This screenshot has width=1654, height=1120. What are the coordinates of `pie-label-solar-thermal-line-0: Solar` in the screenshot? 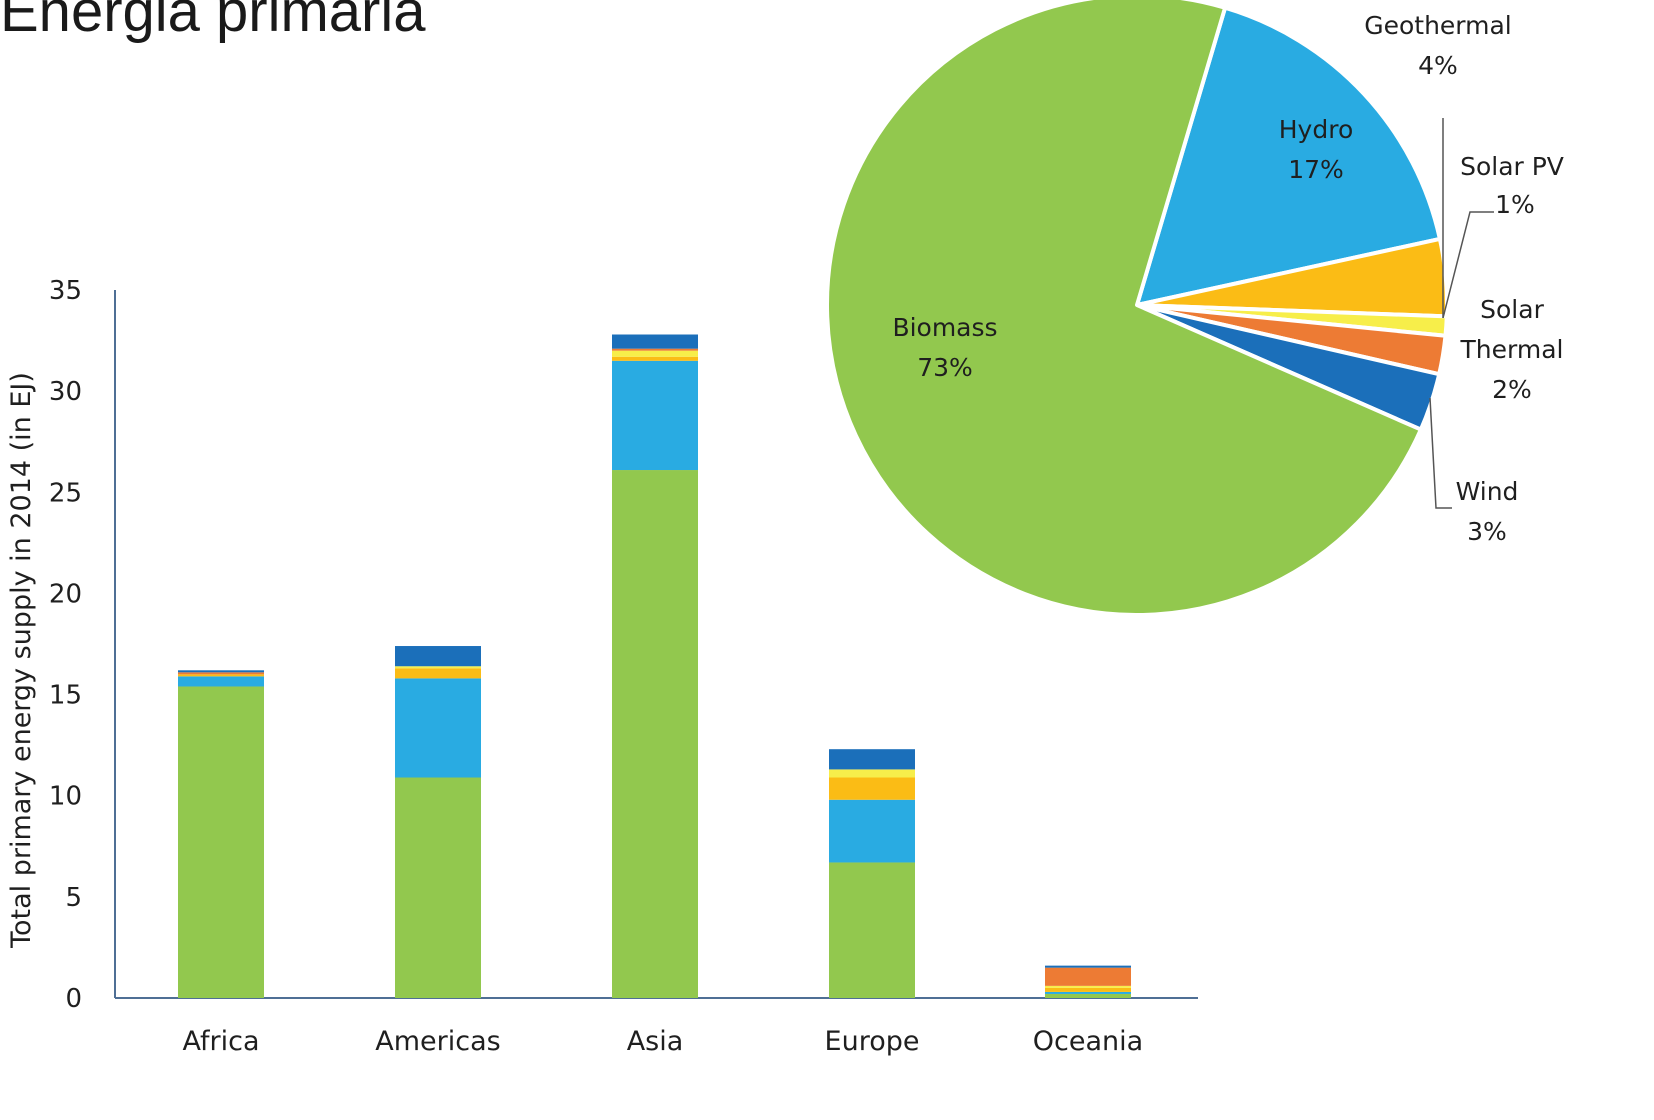 It's located at (1512, 309).